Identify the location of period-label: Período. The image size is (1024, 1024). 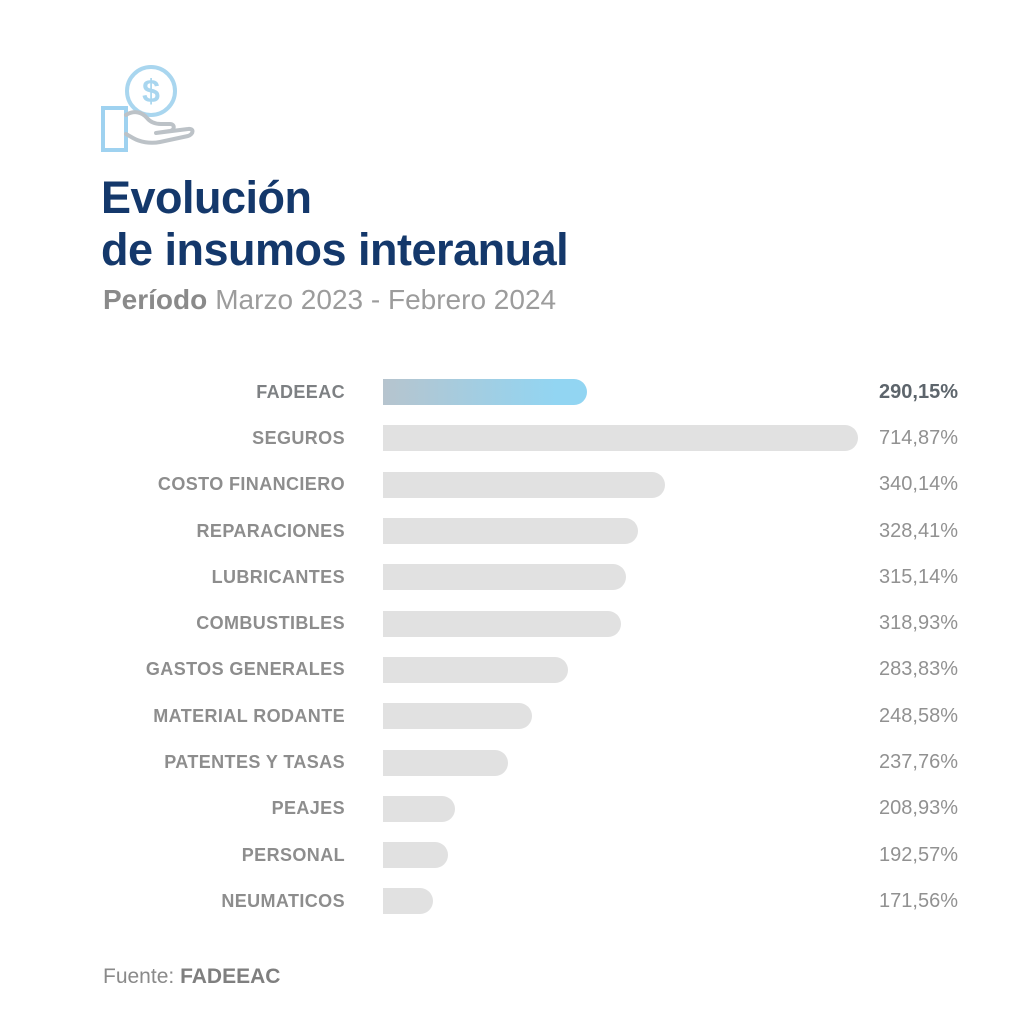
(155, 299).